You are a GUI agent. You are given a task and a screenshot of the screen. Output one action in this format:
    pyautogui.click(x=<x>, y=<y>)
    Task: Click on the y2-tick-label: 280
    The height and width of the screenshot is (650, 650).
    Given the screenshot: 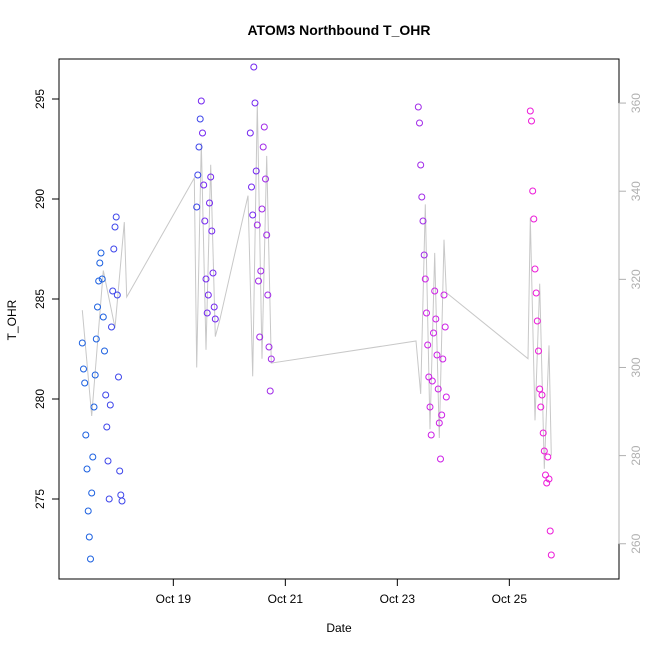 What is the action you would take?
    pyautogui.click(x=636, y=455)
    